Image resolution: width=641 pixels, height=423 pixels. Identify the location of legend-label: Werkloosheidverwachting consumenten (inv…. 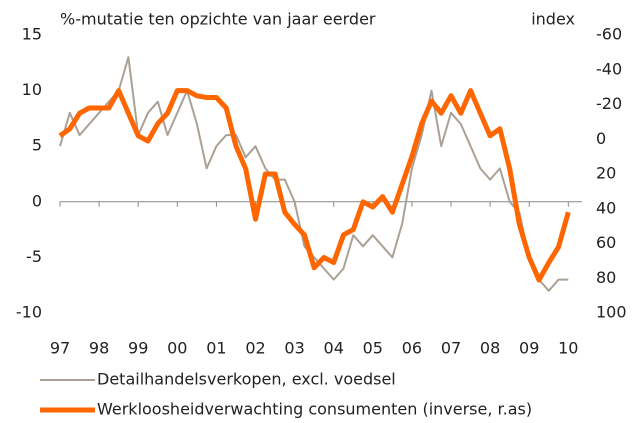
(314, 409).